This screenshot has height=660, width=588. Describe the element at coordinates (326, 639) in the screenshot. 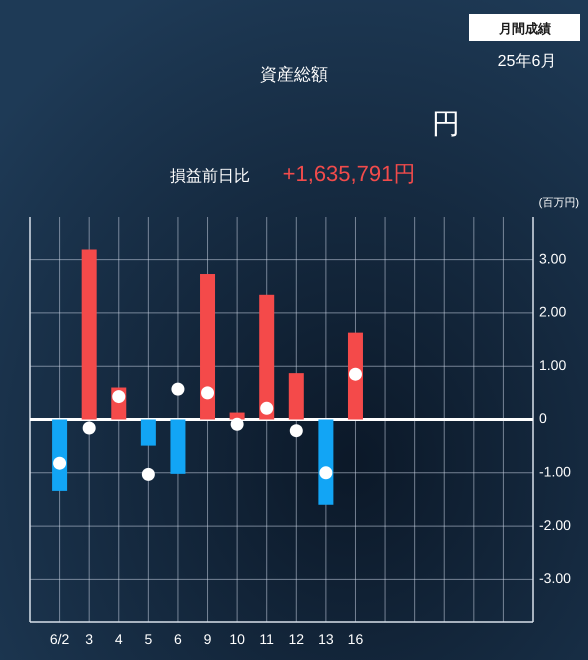

I see `x-tick-label: 13` at that location.